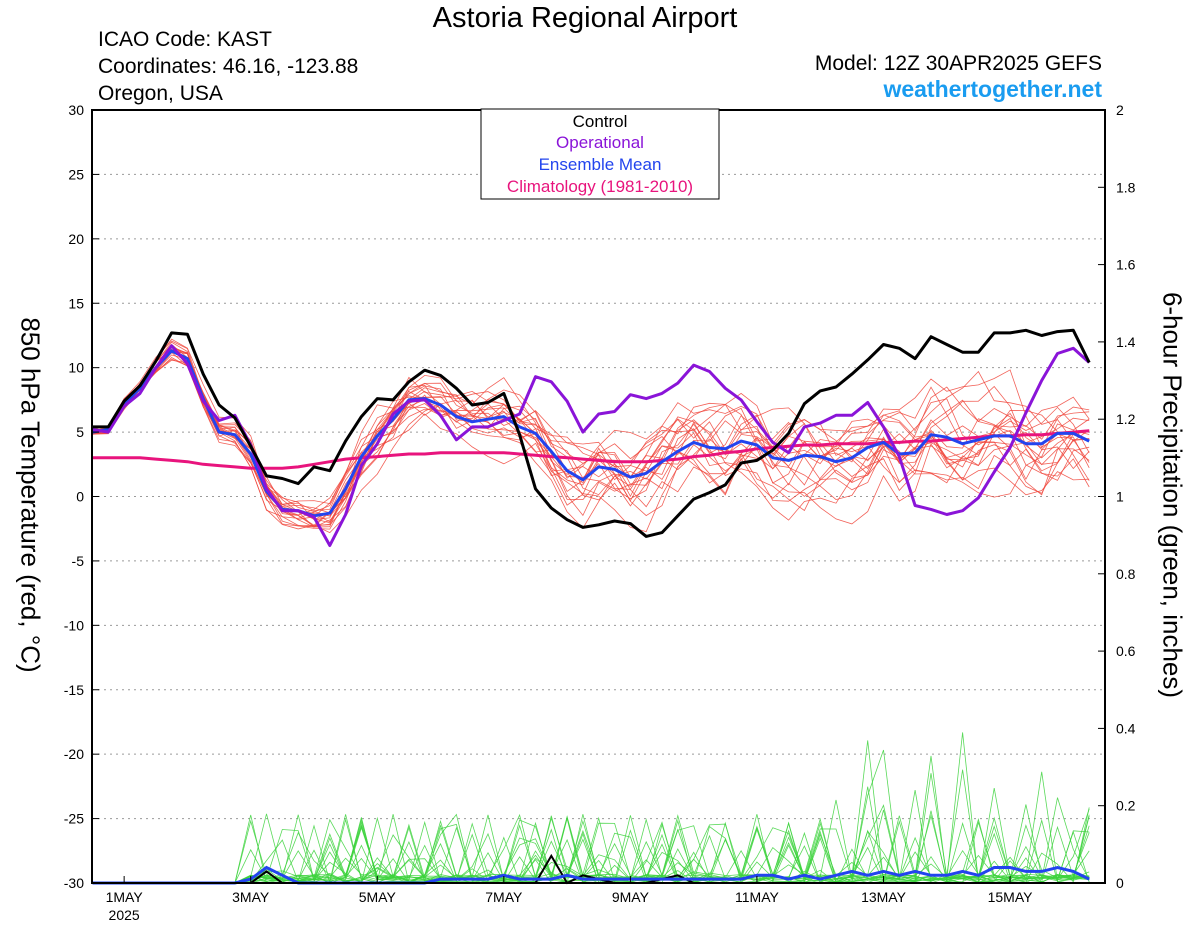 This screenshot has width=1200, height=927. Describe the element at coordinates (74, 819) in the screenshot. I see `y-left-tick-label: -25` at that location.